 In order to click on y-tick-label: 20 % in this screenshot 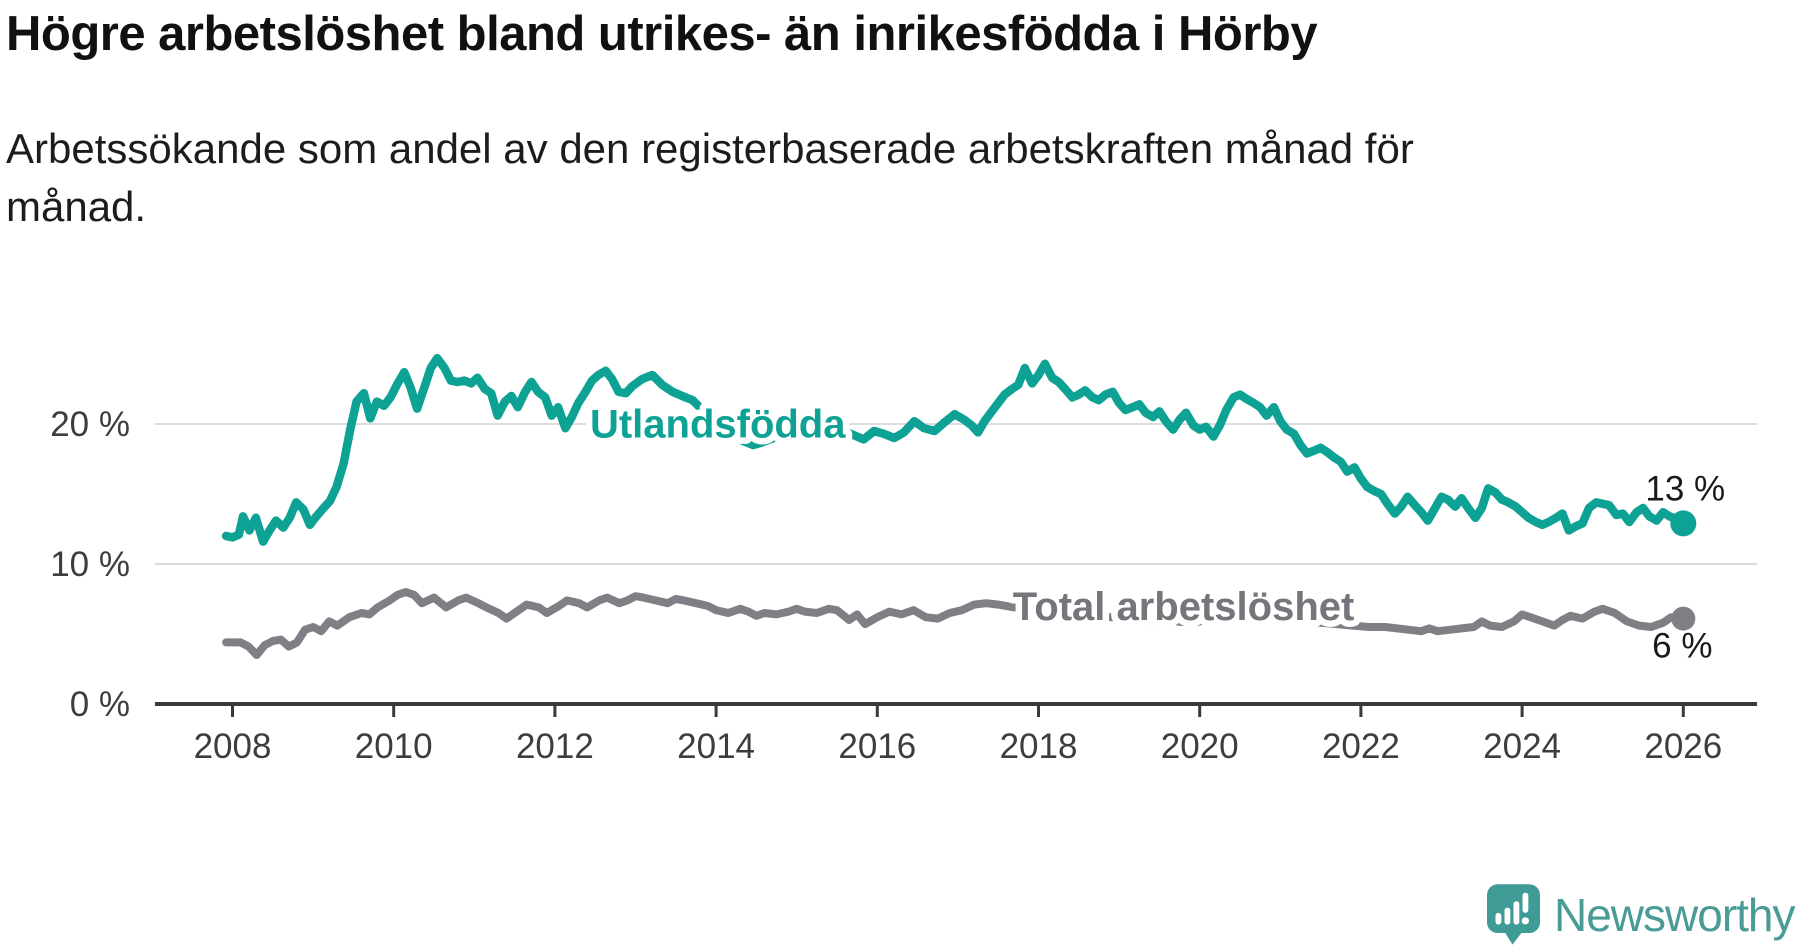, I will do `click(90, 424)`.